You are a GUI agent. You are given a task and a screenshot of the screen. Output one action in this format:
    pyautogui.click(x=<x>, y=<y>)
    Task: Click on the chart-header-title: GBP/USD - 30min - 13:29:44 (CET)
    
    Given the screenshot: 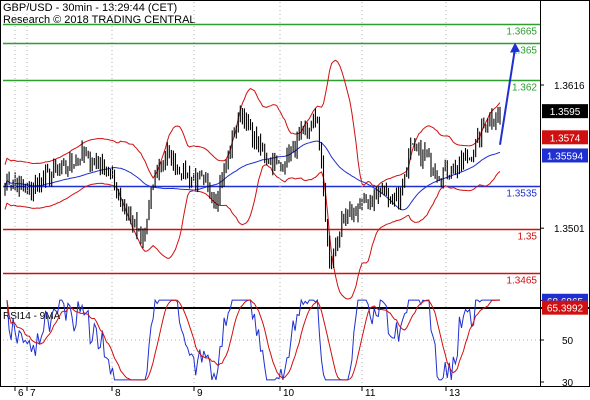 What is the action you would take?
    pyautogui.click(x=90, y=8)
    